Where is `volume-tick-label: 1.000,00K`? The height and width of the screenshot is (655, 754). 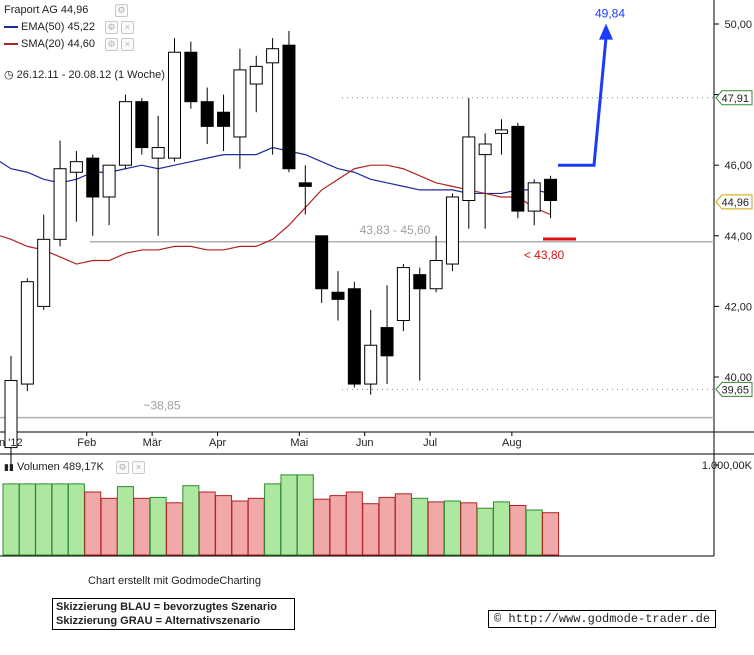 volume-tick-label: 1.000,00K is located at coordinates (727, 466).